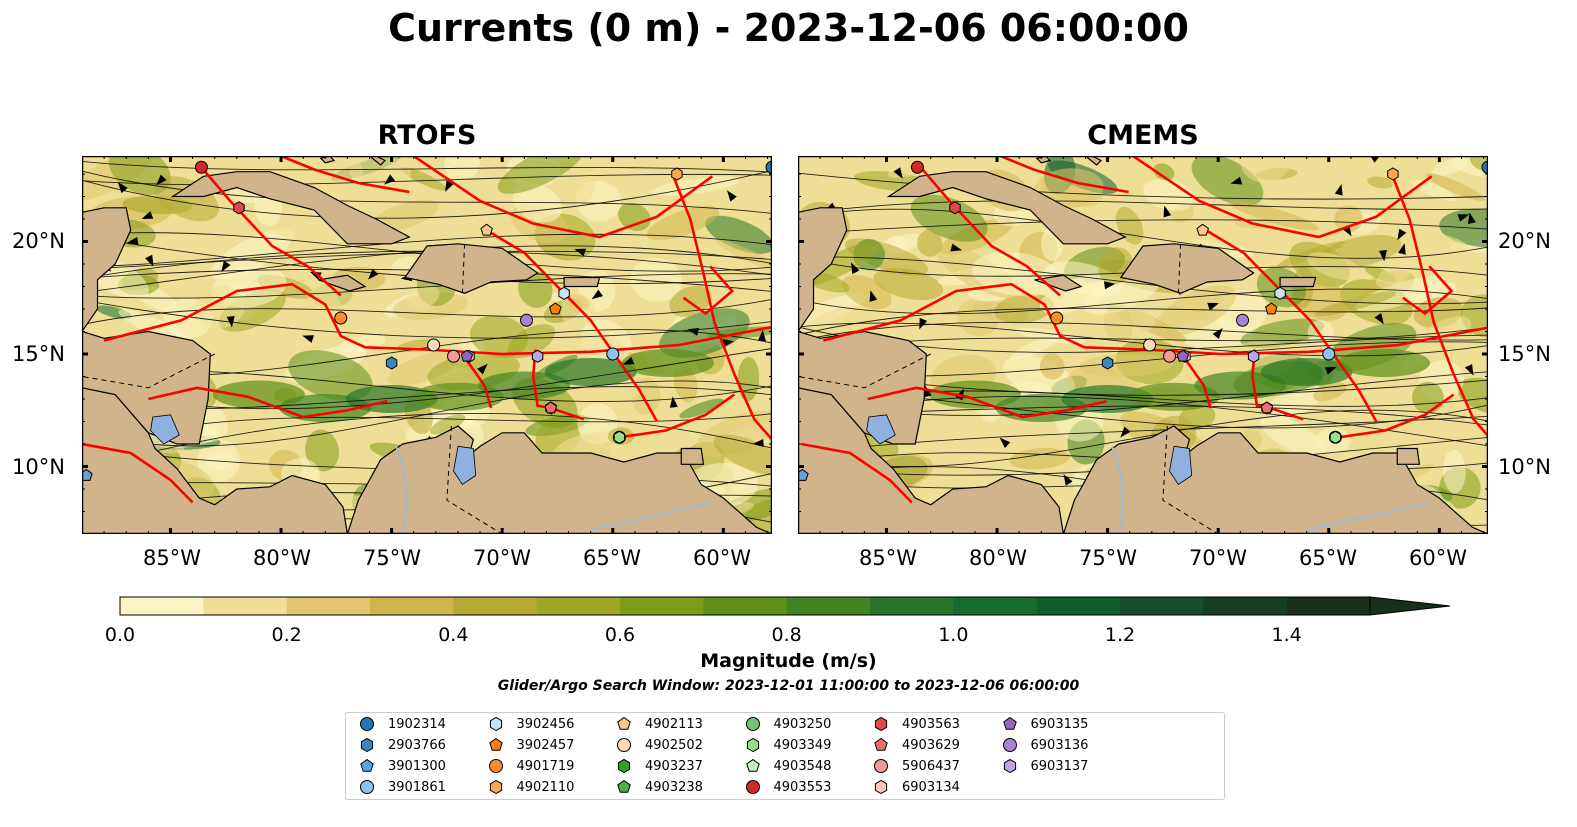 The image size is (1577, 827). I want to click on legend-label: 6903134, so click(931, 787).